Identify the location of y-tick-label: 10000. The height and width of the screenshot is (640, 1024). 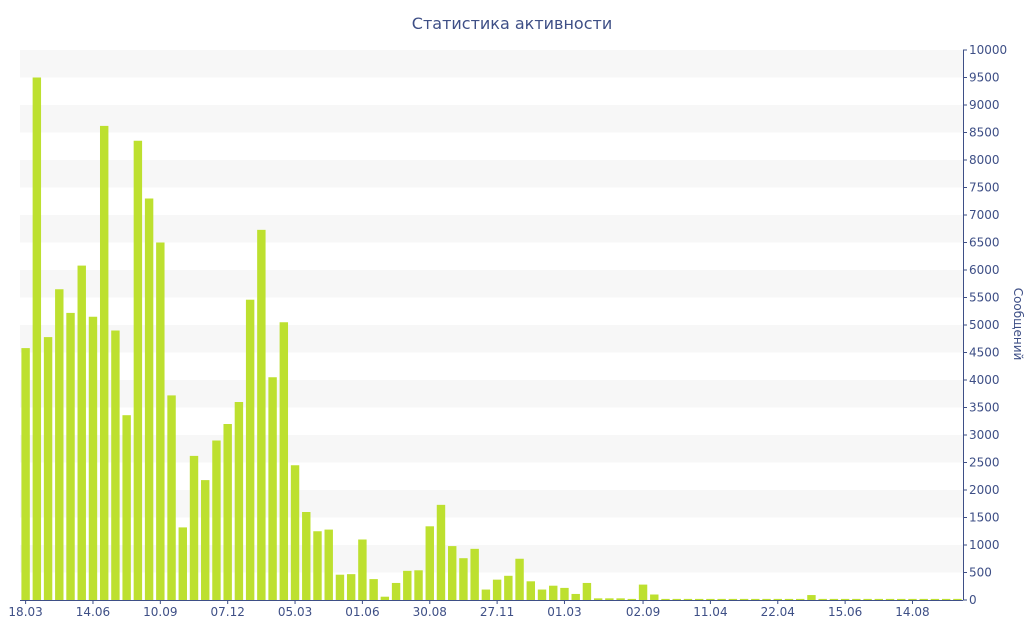
(988, 50).